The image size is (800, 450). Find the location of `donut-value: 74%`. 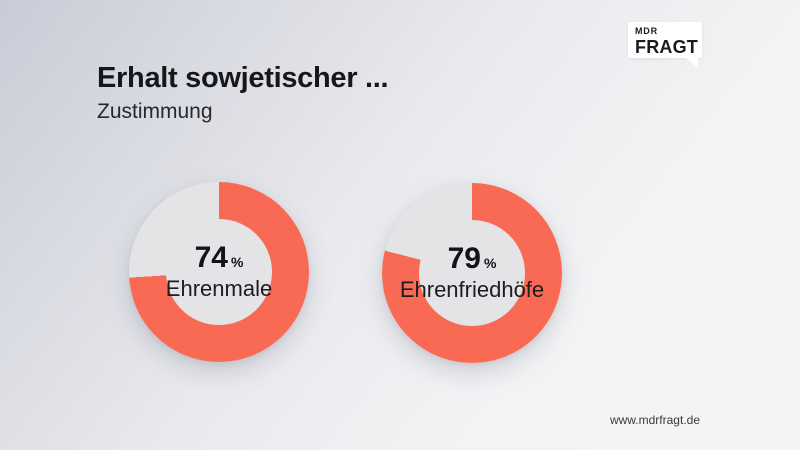

donut-value: 74% is located at coordinates (219, 257).